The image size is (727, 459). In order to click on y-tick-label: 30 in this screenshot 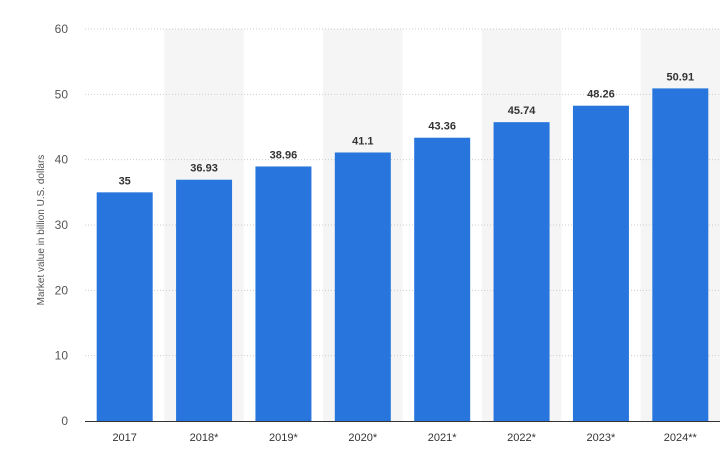, I will do `click(62, 225)`.